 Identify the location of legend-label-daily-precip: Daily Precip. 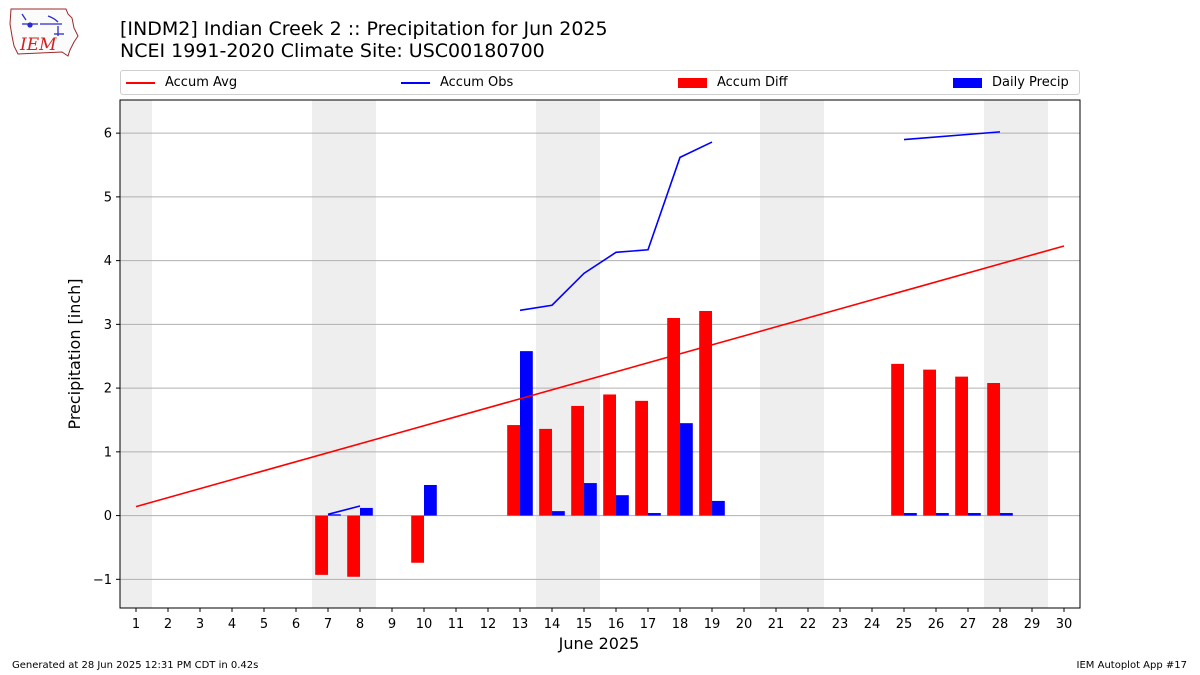
(1030, 82).